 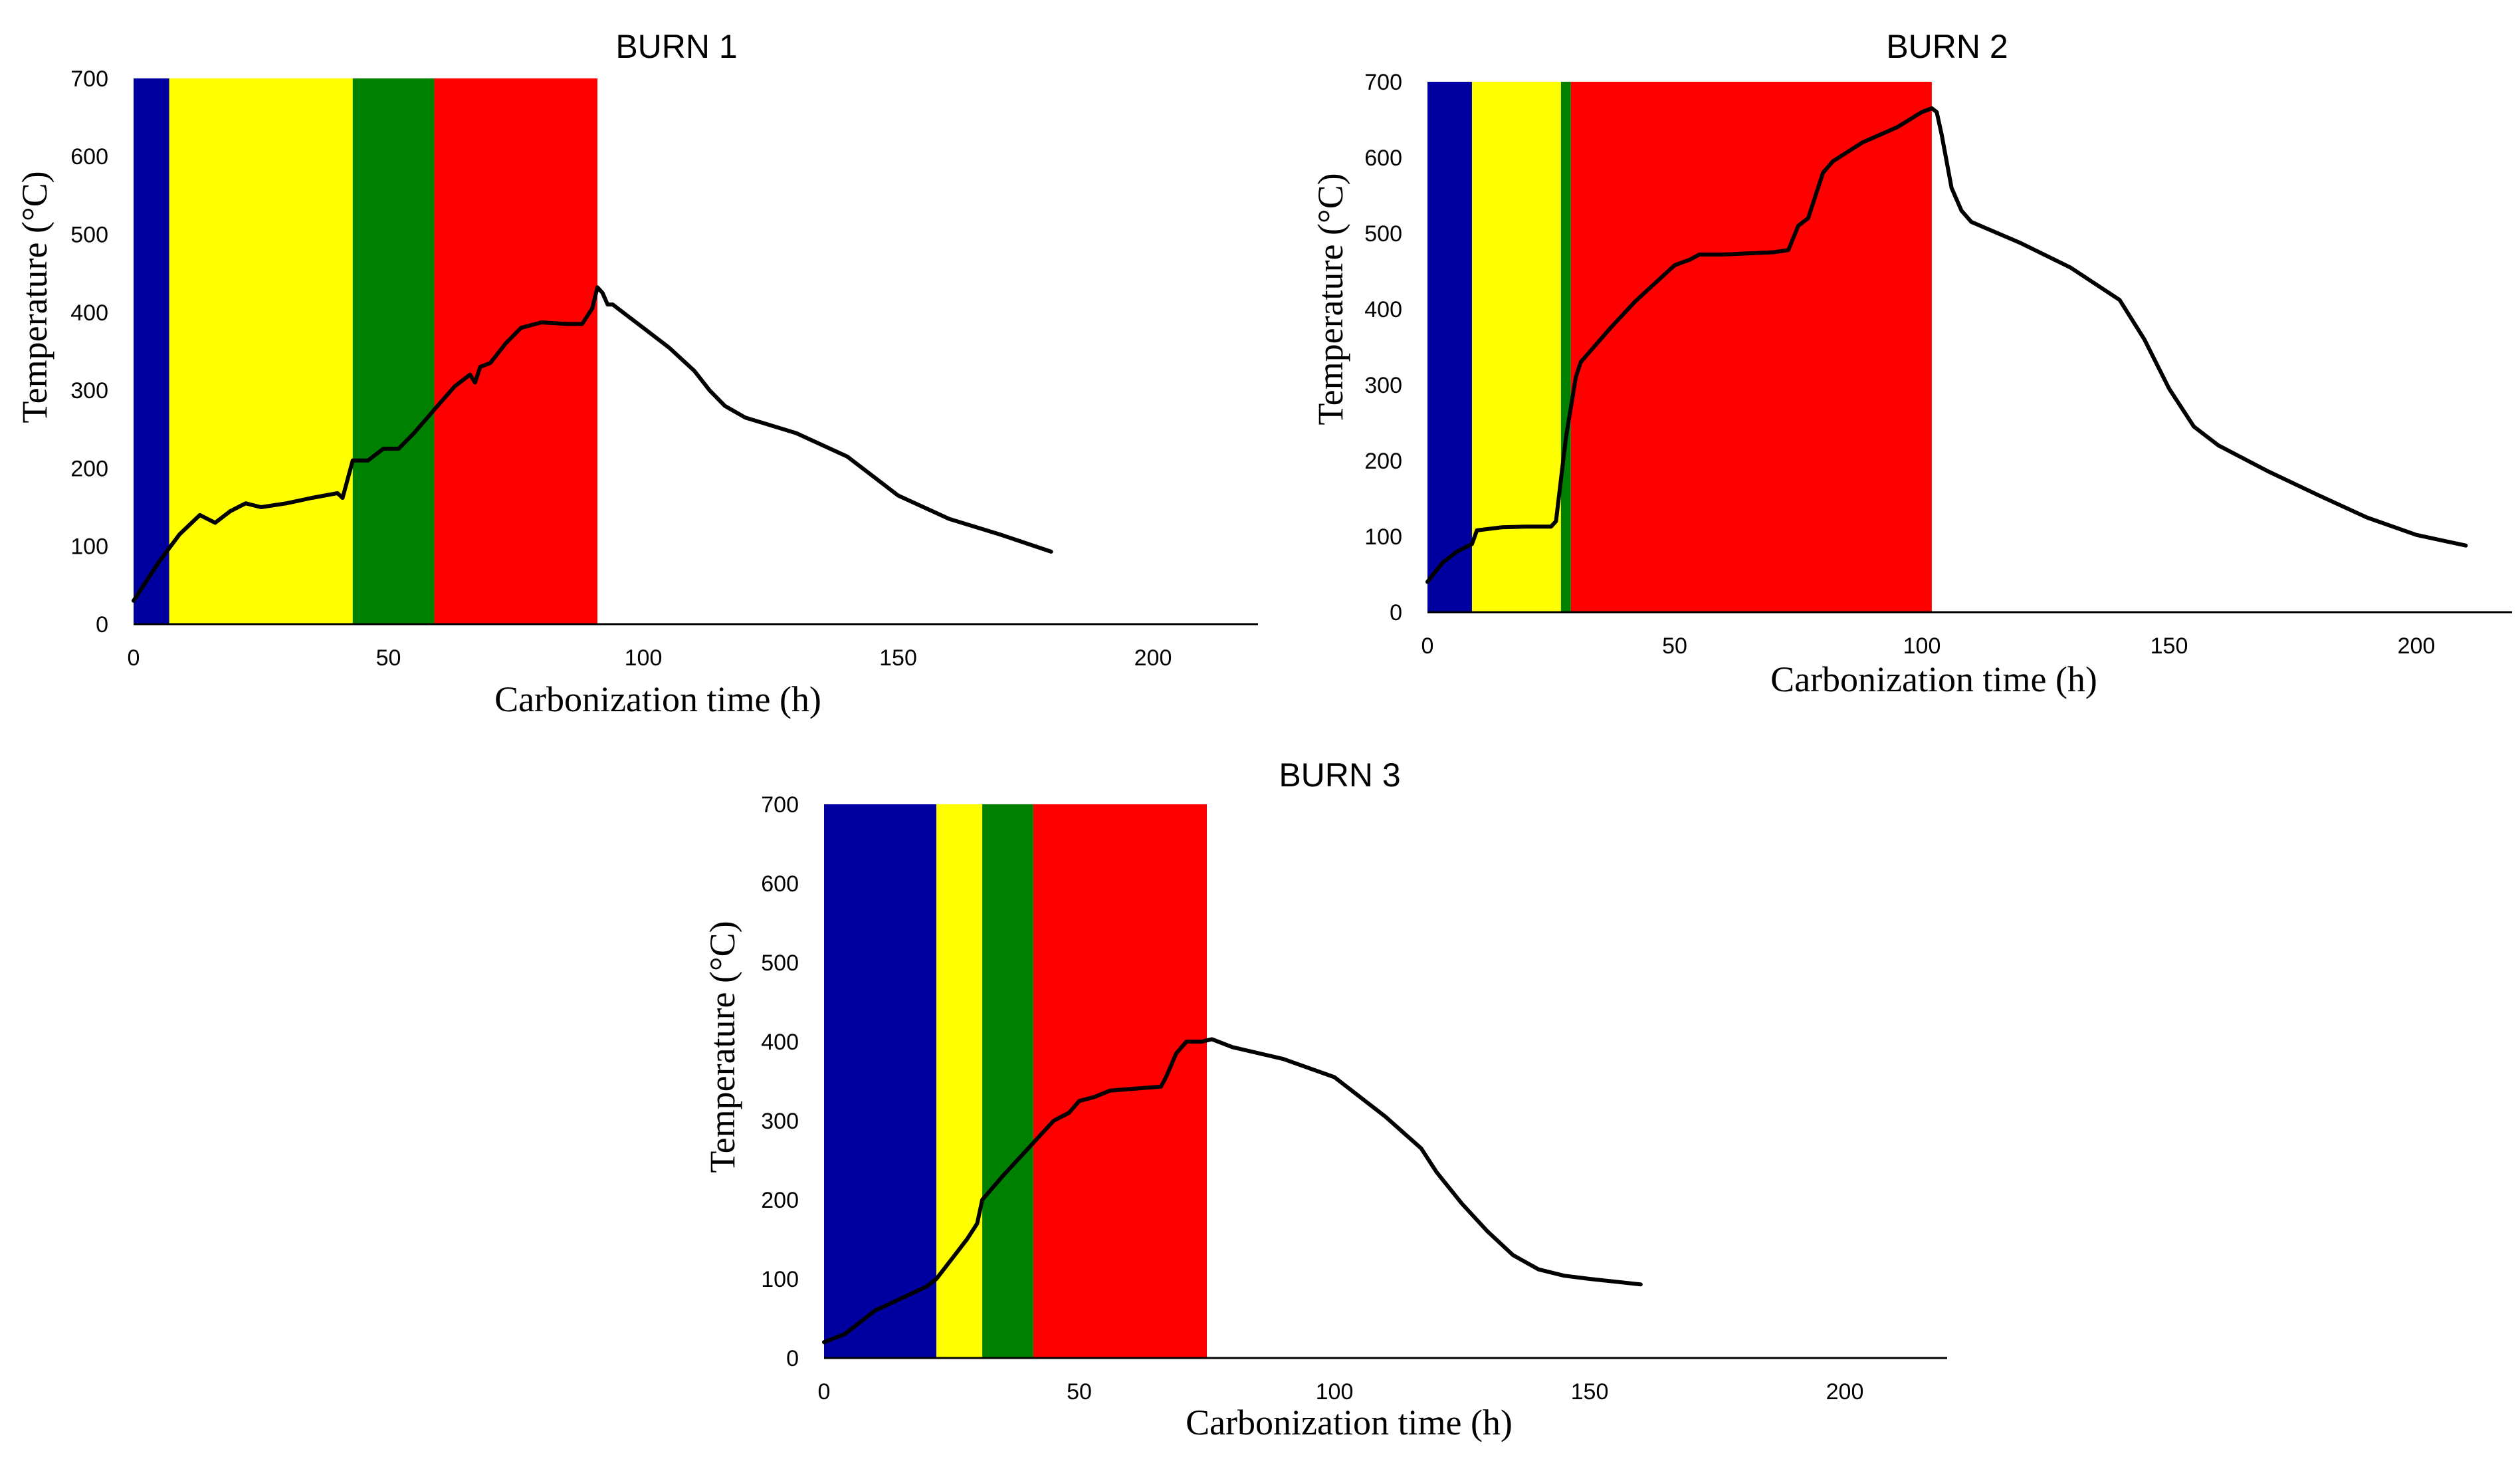 I want to click on chart-title: BURN 1, so click(x=676, y=46).